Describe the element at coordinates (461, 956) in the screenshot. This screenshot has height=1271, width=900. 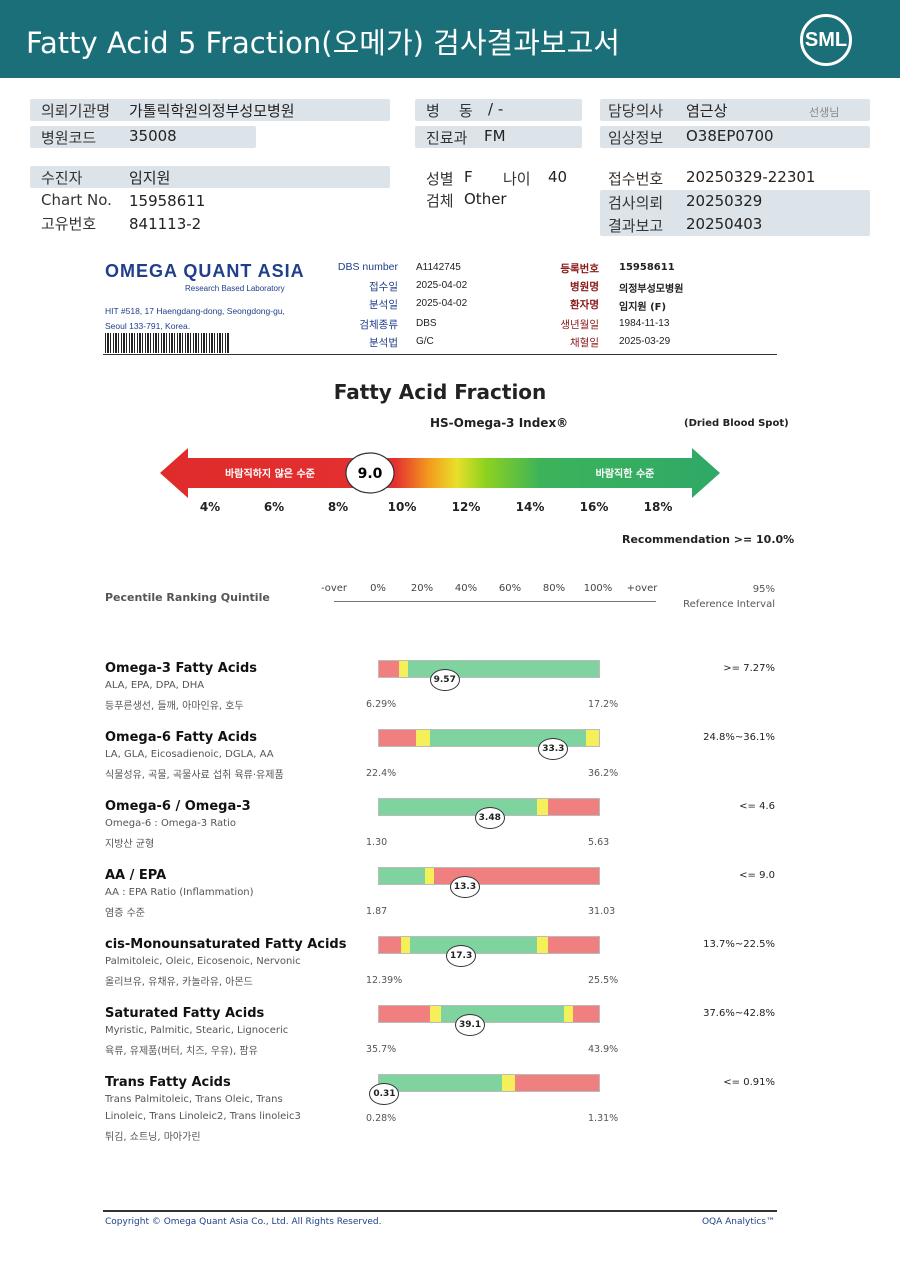
I see `value-marker: 17.3` at that location.